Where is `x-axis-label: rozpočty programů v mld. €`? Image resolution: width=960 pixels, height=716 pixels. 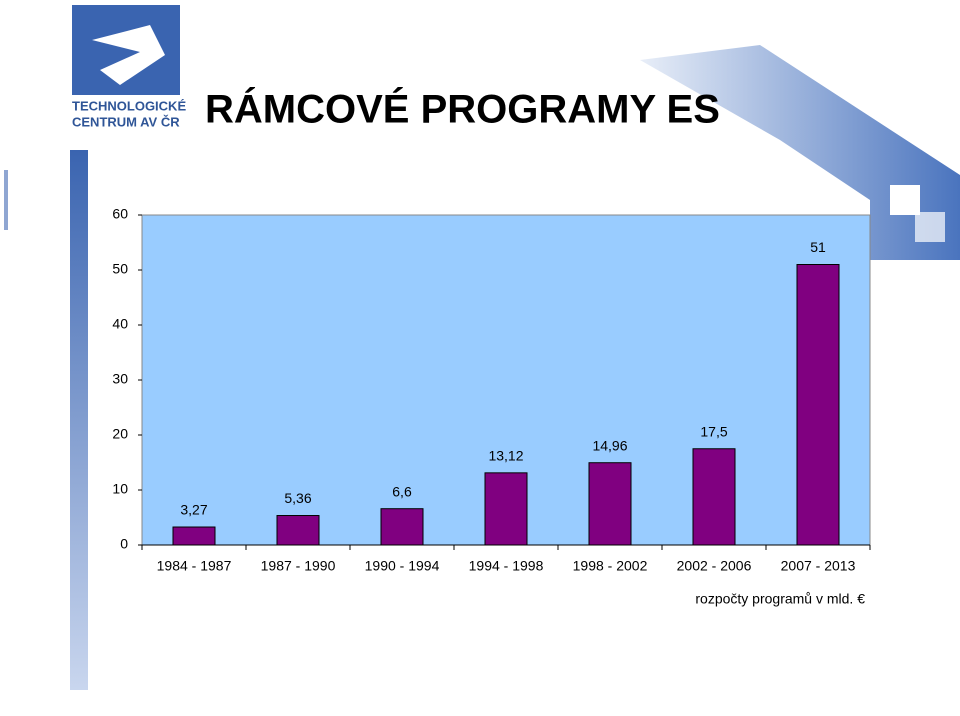 x-axis-label: rozpočty programů v mld. € is located at coordinates (780, 599).